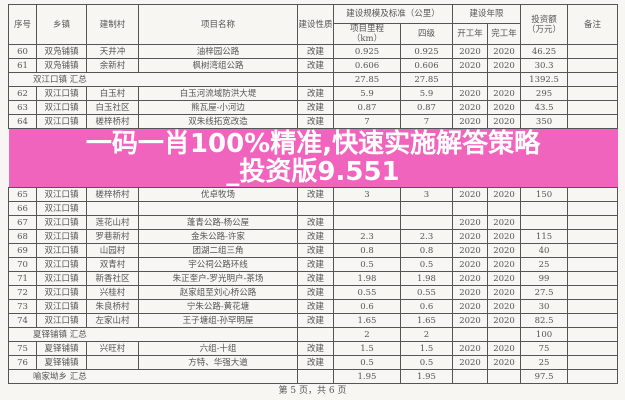  I want to click on cell-grade4: 3, so click(426, 194).